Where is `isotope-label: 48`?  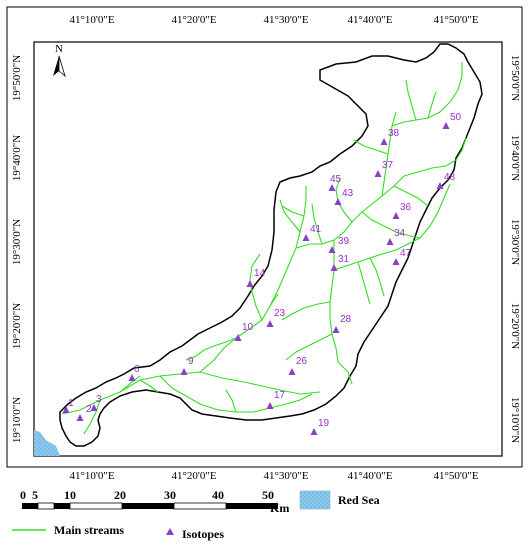
isotope-label: 48 is located at coordinates (450, 177).